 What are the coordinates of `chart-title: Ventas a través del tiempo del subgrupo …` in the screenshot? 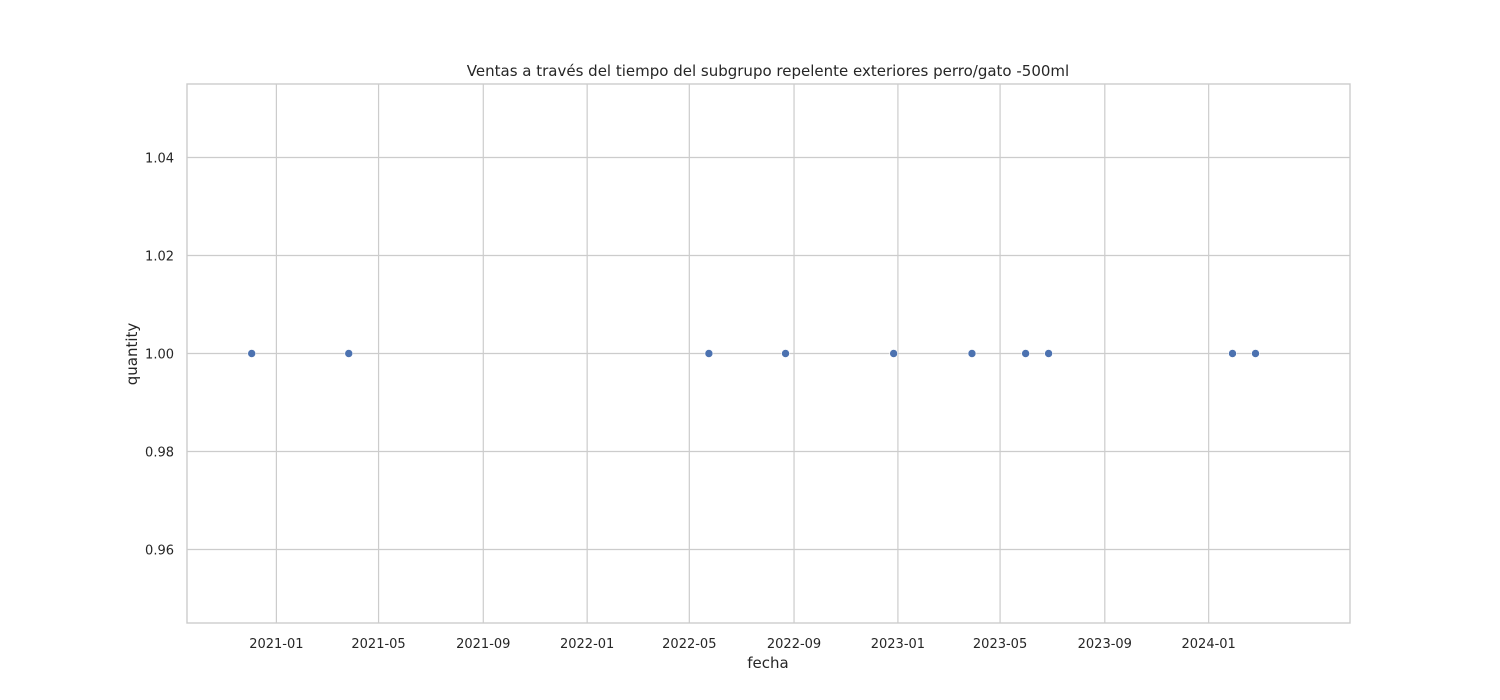 It's located at (768, 71).